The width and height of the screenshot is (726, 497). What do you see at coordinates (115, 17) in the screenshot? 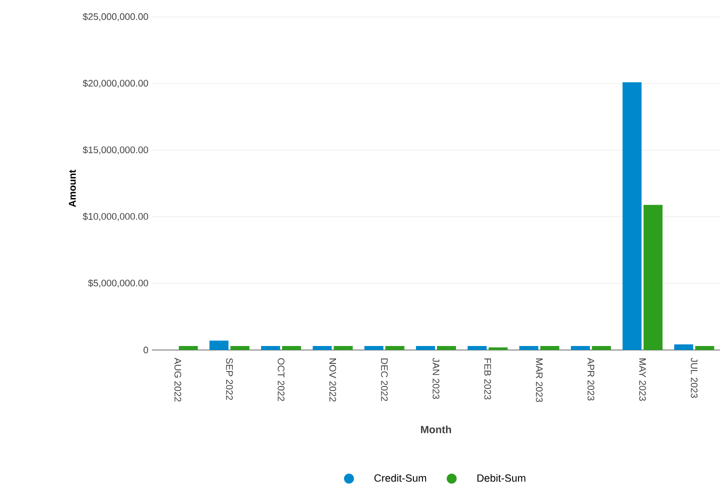
I see `y-tick-label: $25,000,000.00` at bounding box center [115, 17].